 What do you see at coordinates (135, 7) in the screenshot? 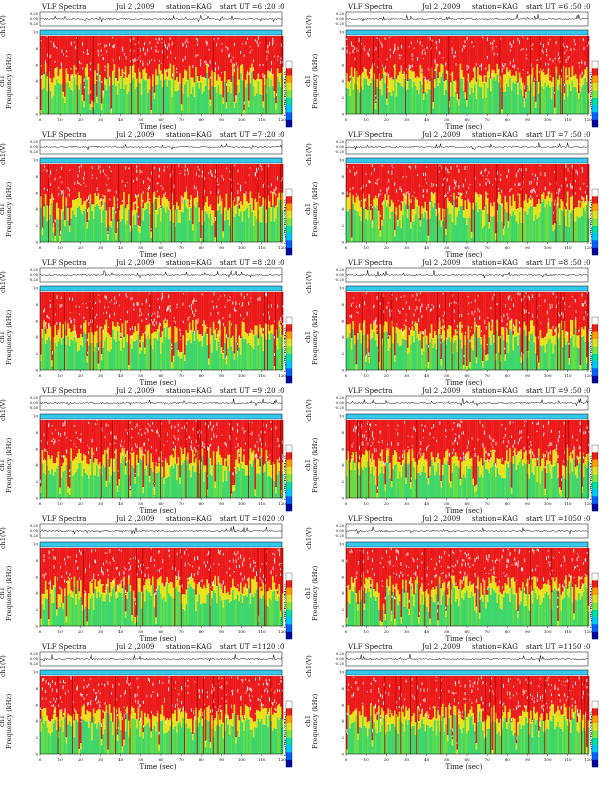
I see `panel-date: Jul 2 ,2009` at bounding box center [135, 7].